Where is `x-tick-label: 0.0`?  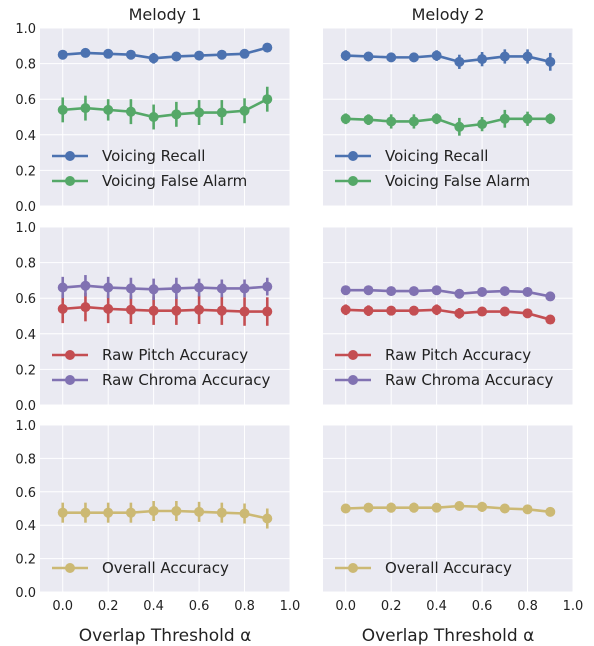 x-tick-label: 0.0 is located at coordinates (62, 606).